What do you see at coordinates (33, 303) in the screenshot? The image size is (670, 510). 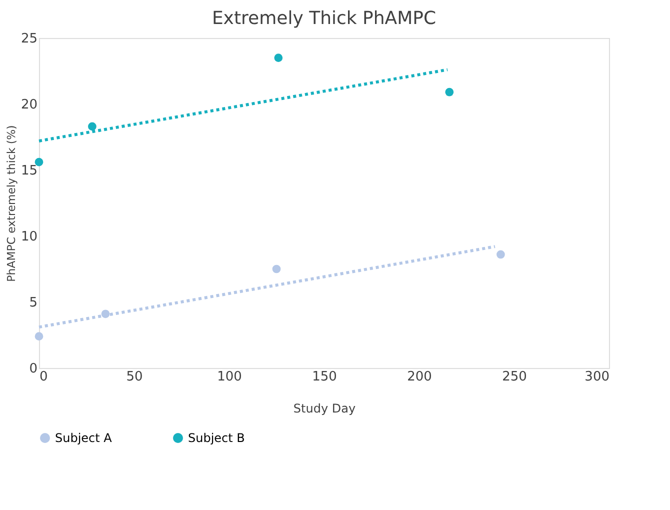 I see `y-tick-label: 5` at bounding box center [33, 303].